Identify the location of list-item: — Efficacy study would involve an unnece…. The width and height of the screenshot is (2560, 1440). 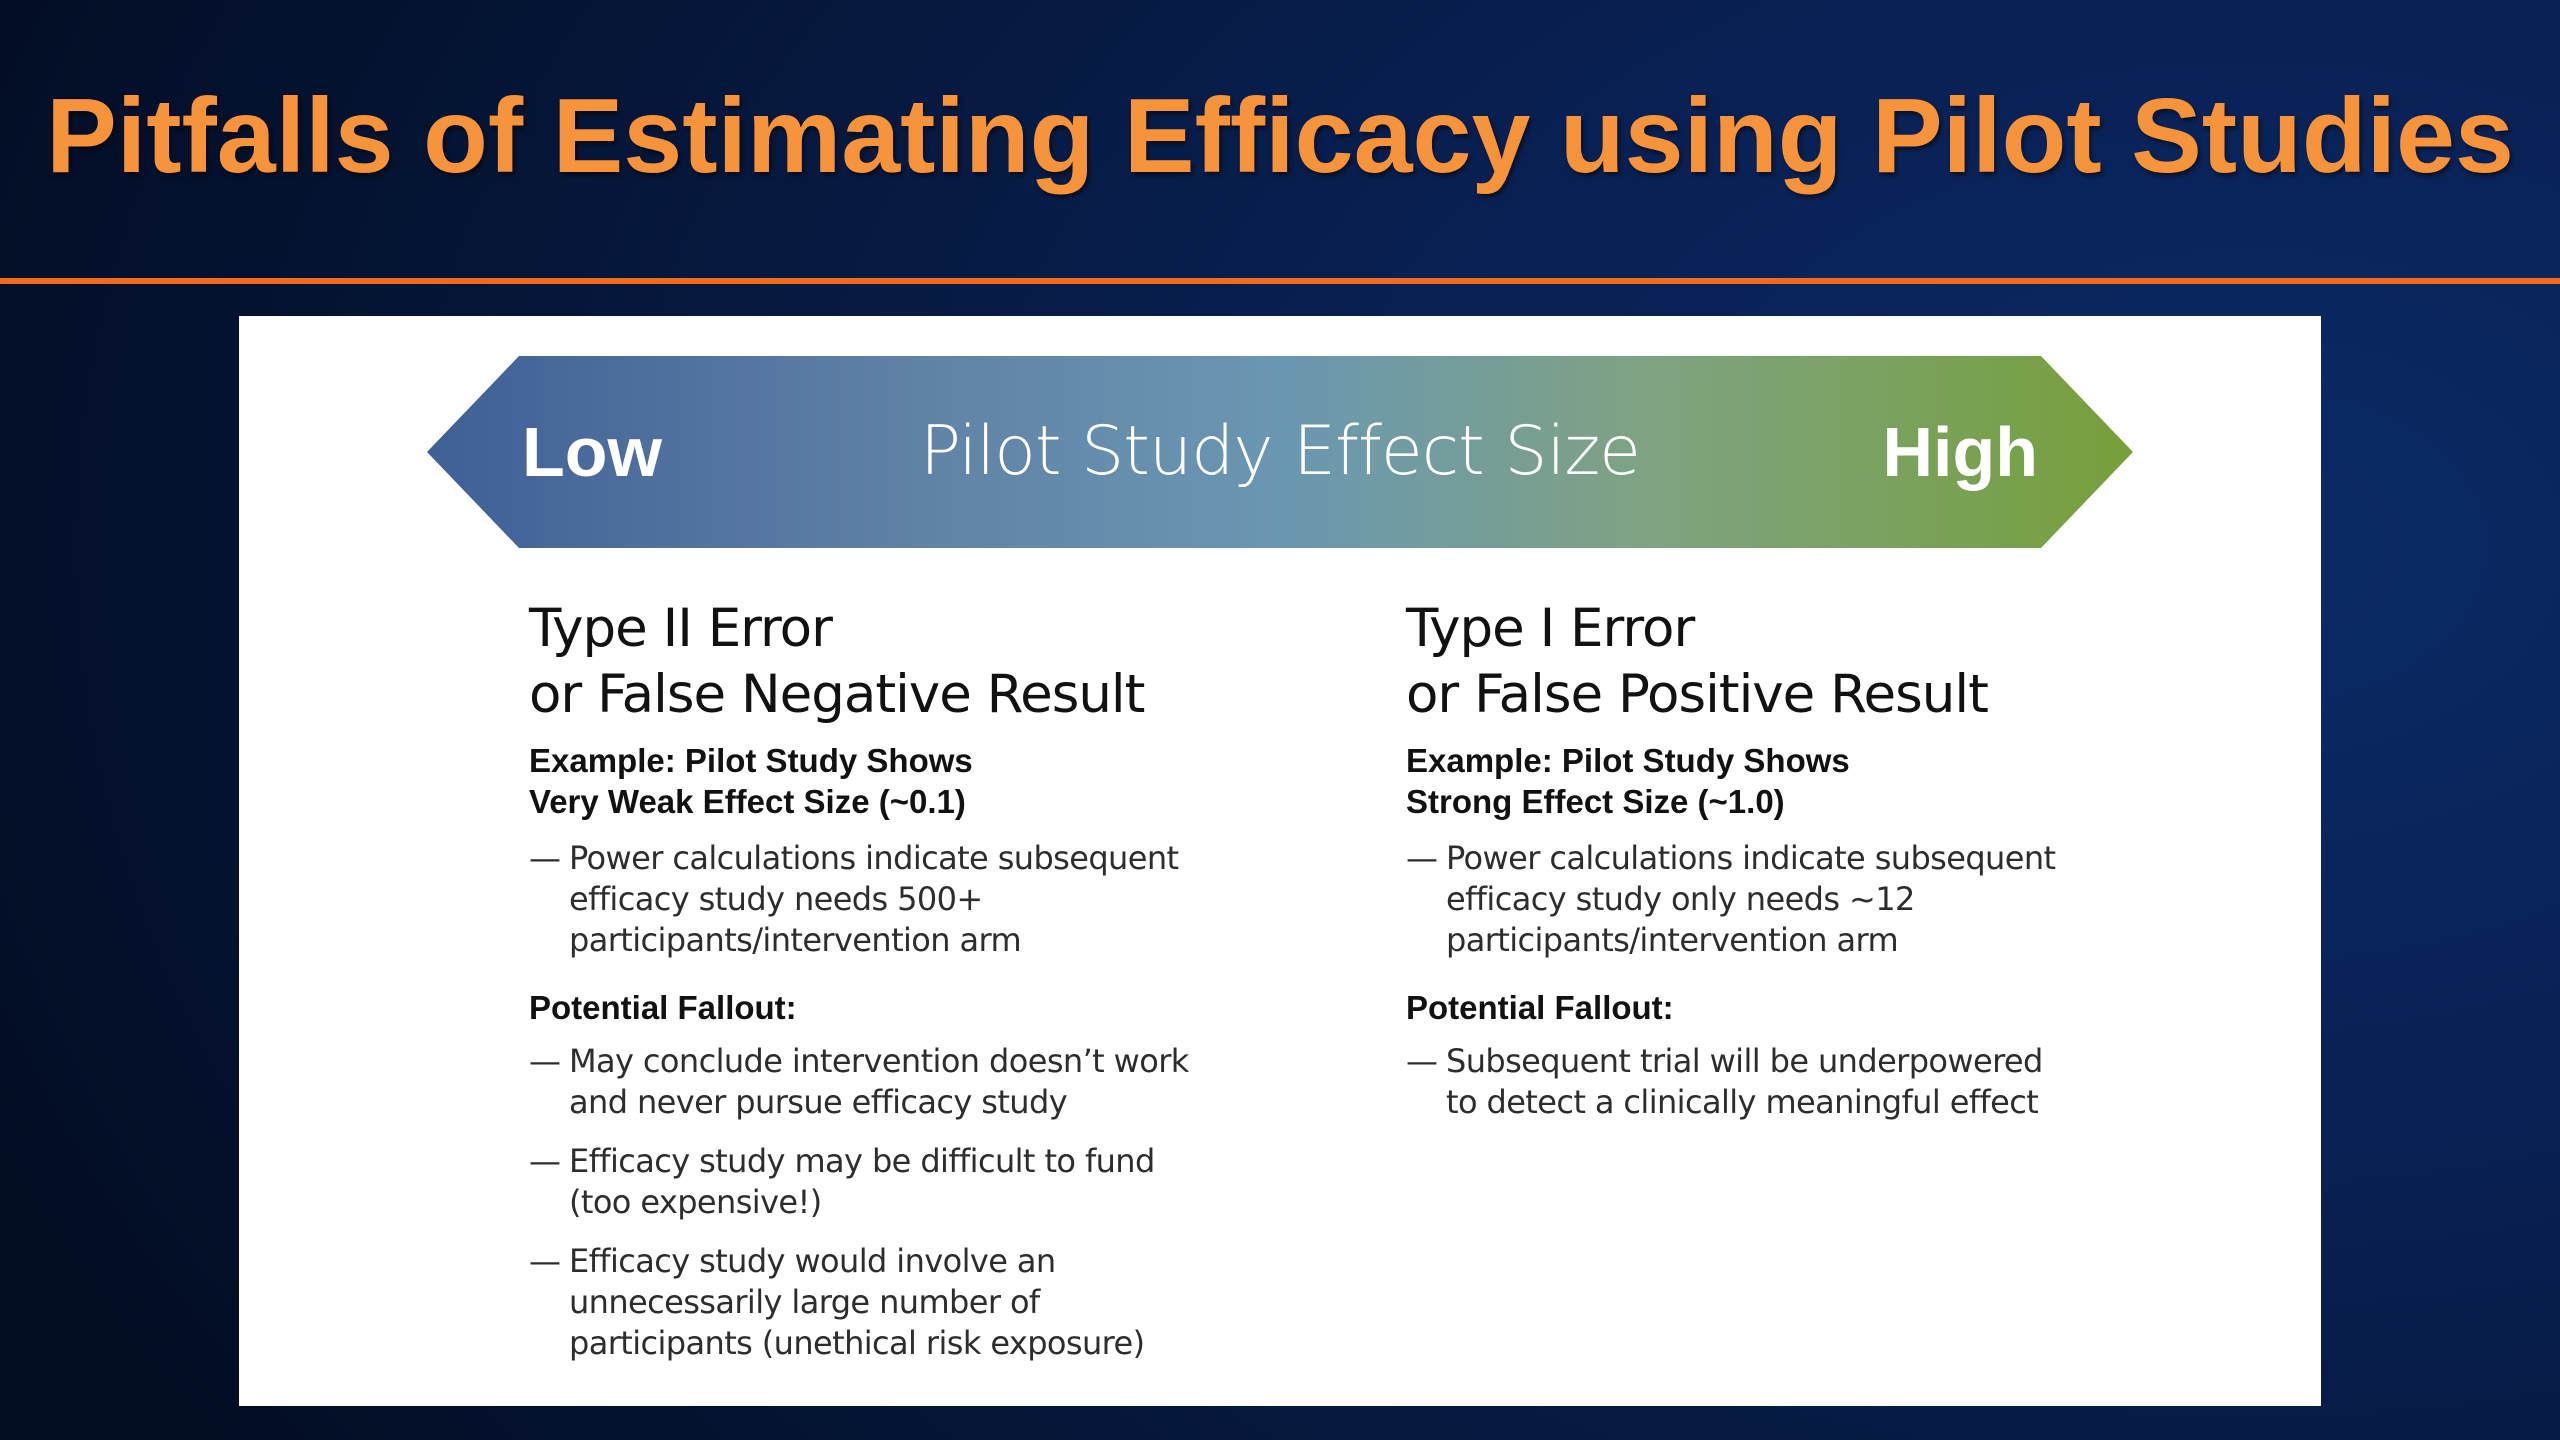
(837, 1302).